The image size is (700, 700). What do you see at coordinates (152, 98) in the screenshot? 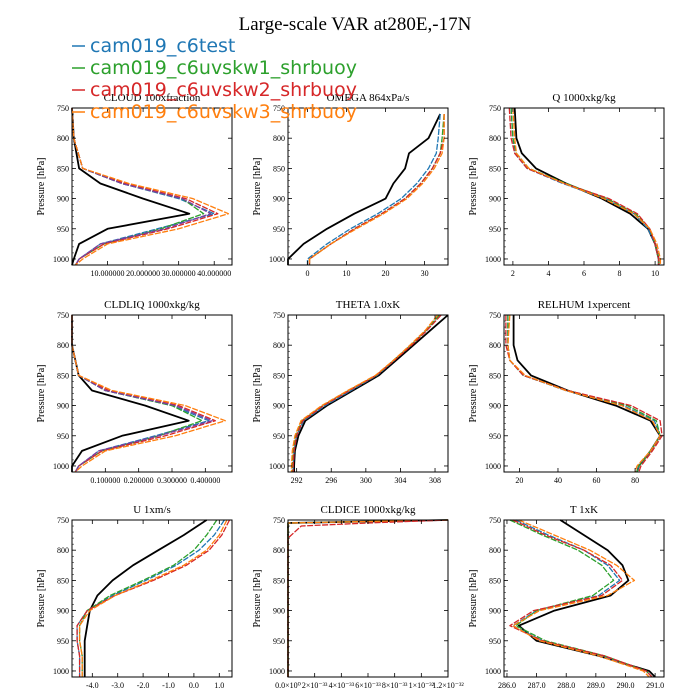
I see `panel-title: CLOUD 100xfraction` at bounding box center [152, 98].